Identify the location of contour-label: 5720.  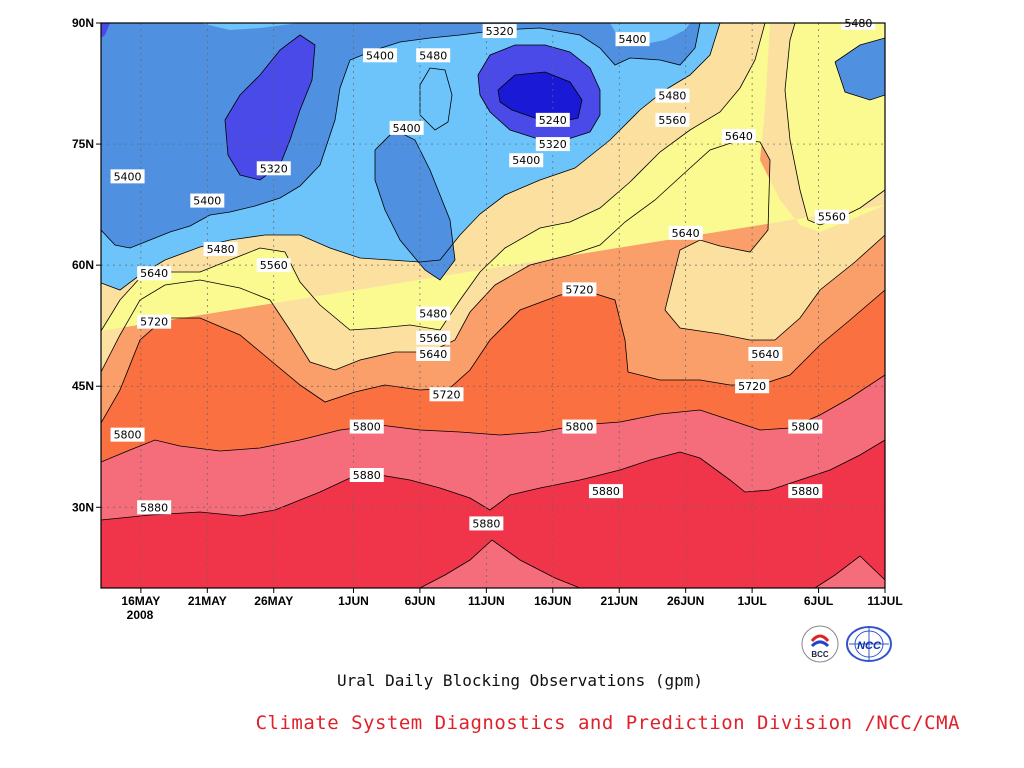
(752, 386).